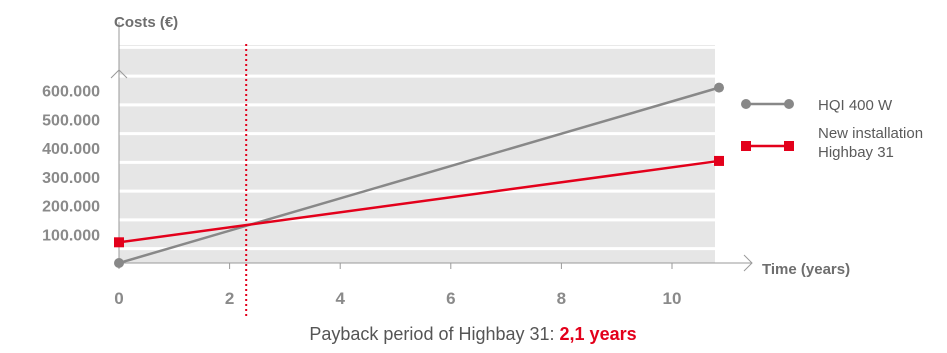  Describe the element at coordinates (71, 235) in the screenshot. I see `y-tick-label: 100.000` at that location.